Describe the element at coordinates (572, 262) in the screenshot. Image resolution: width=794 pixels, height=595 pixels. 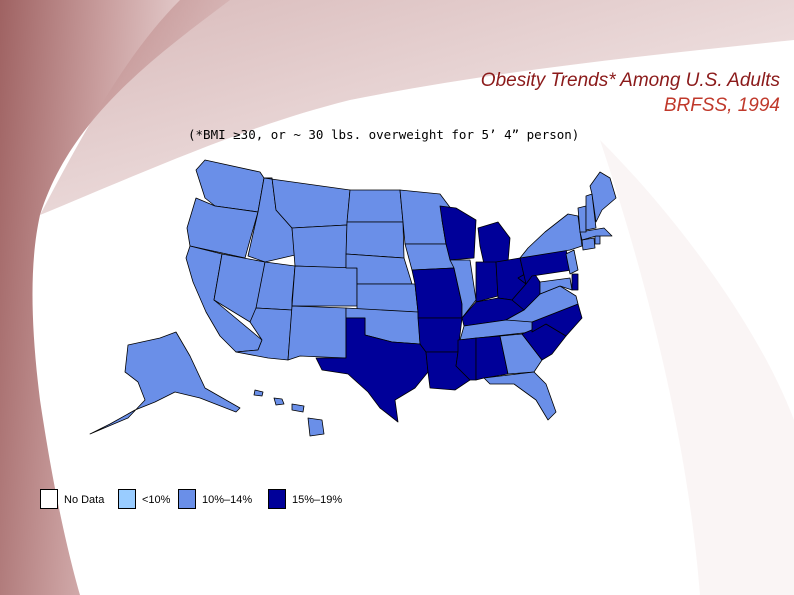
I see `state-new-jersey` at that location.